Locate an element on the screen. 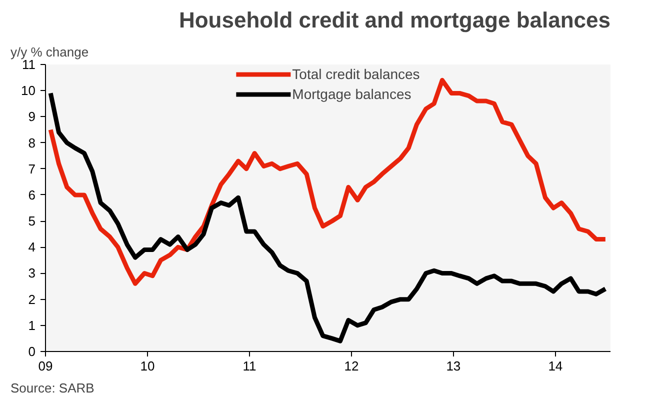 The image size is (646, 408). y-tick-label: 0 is located at coordinates (32, 351).